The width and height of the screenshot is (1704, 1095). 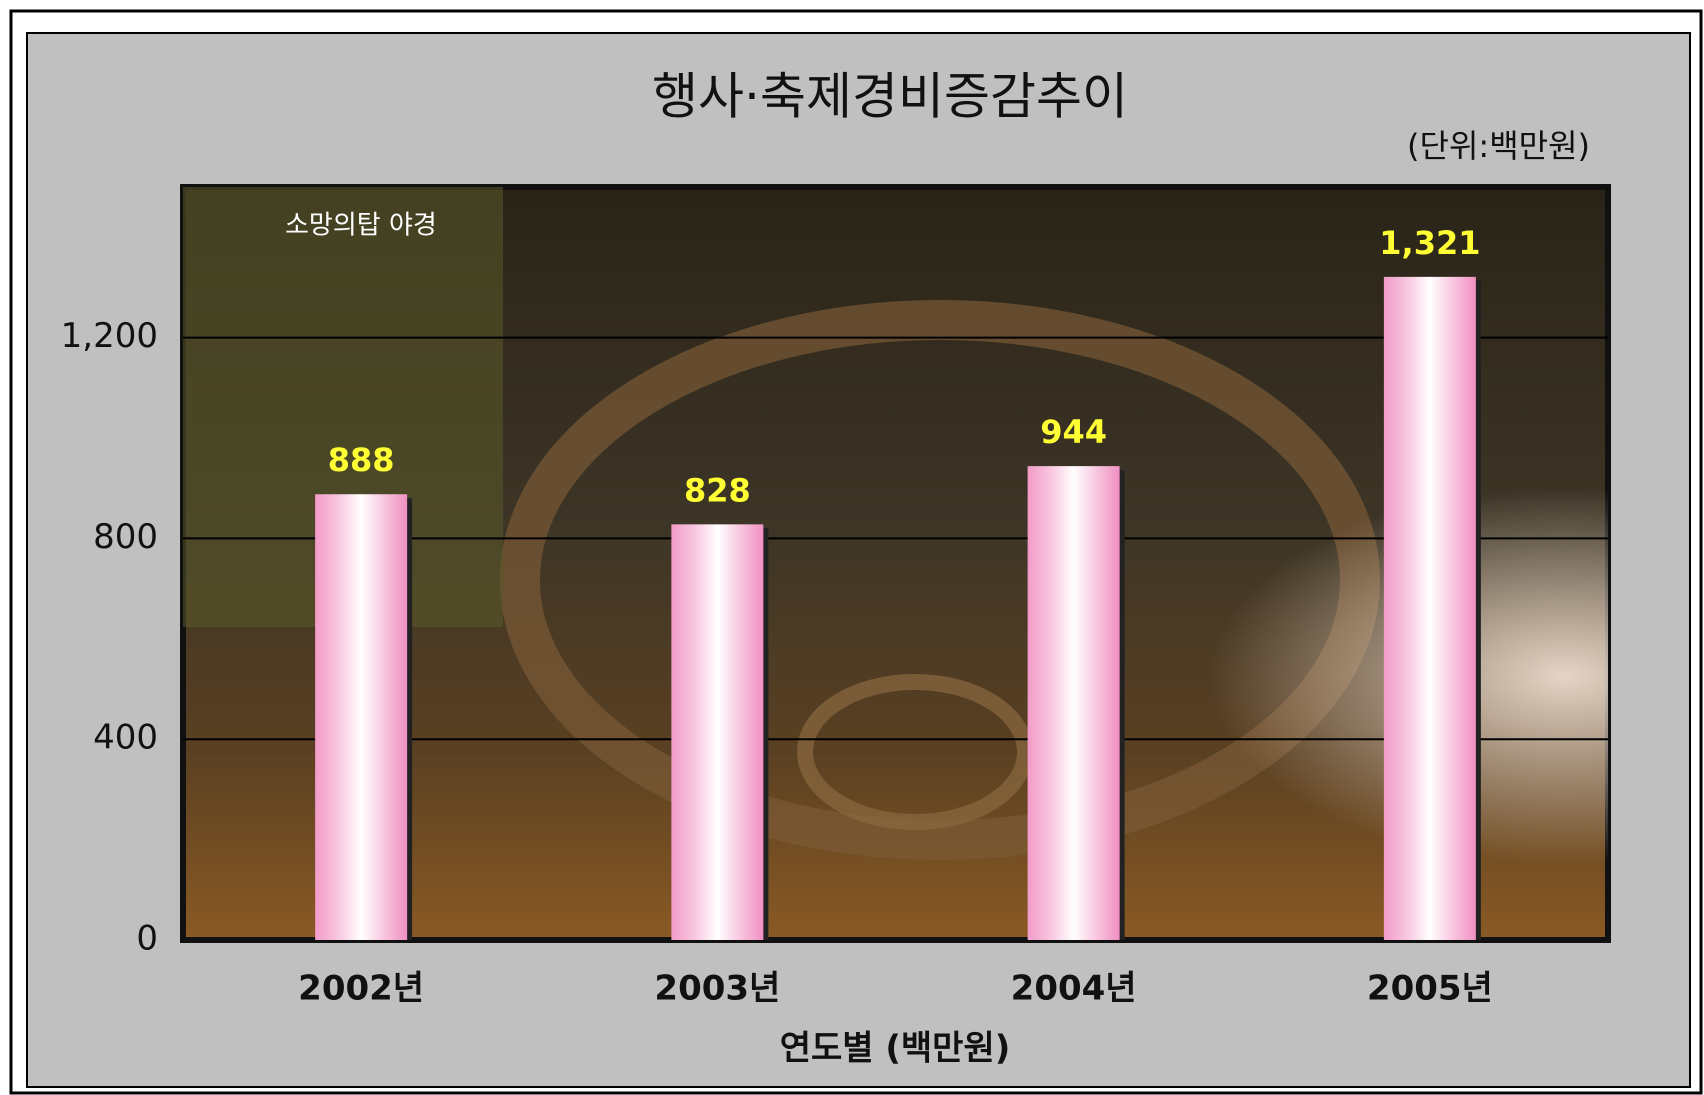 What do you see at coordinates (361, 989) in the screenshot?
I see `x-tick-label: 2002년` at bounding box center [361, 989].